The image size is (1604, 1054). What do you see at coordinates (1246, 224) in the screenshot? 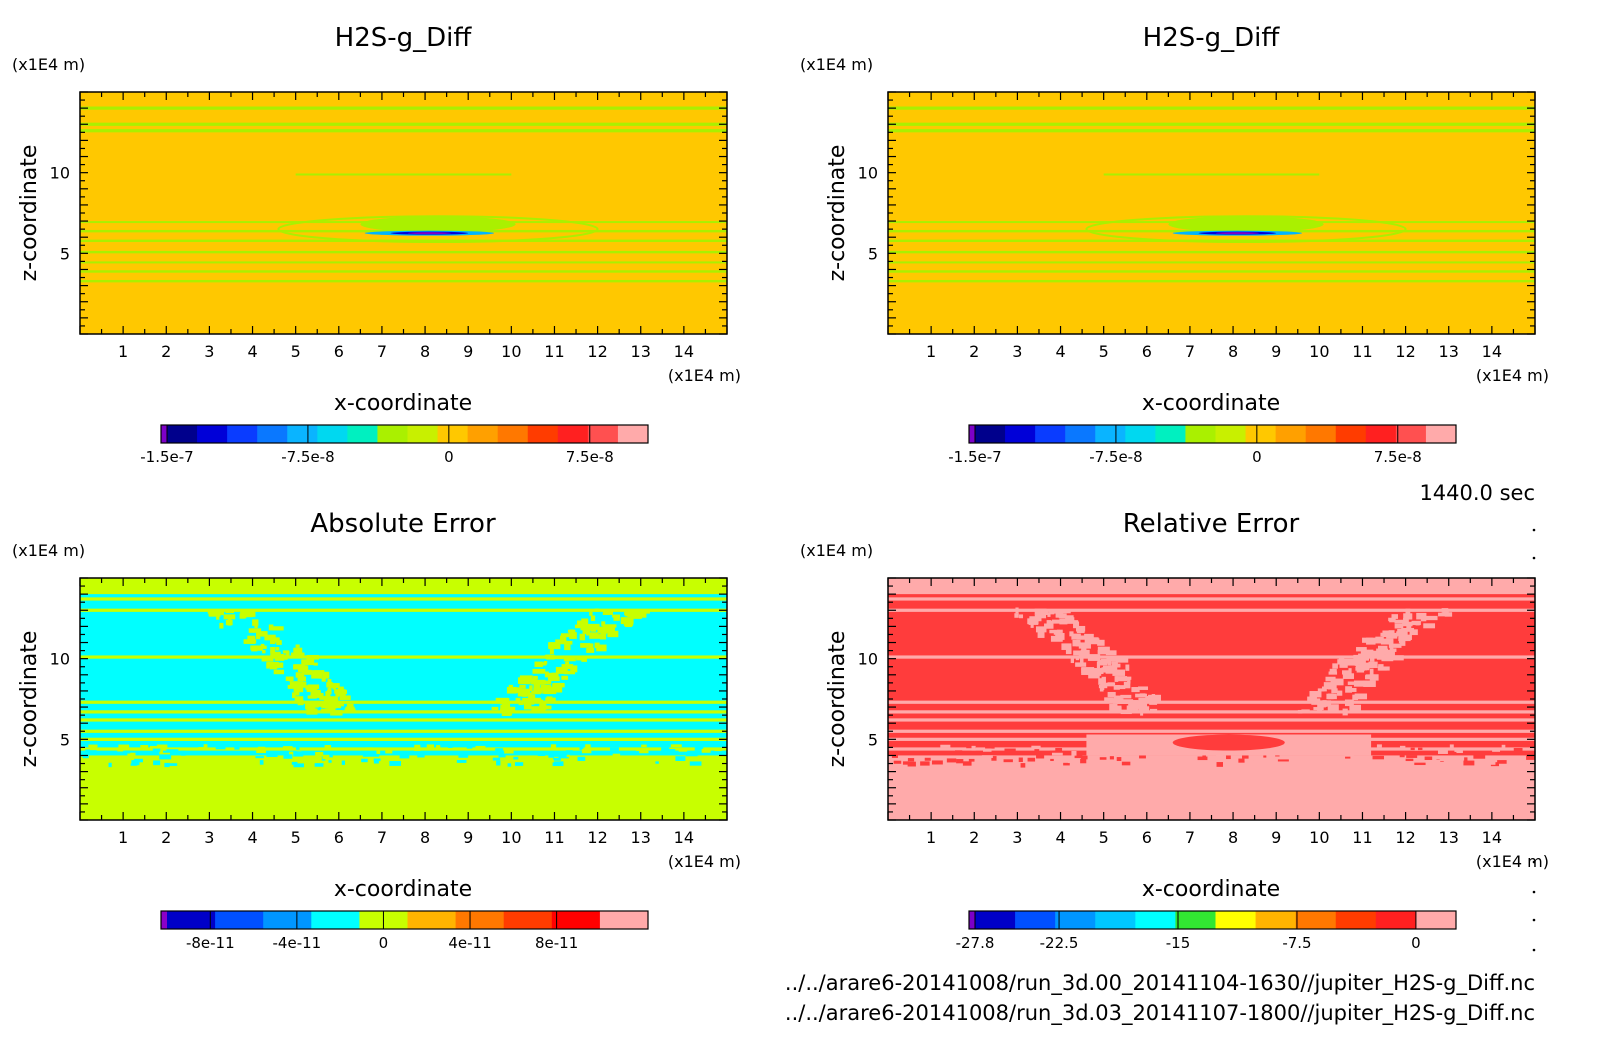
I see `field-contour` at bounding box center [1246, 224].